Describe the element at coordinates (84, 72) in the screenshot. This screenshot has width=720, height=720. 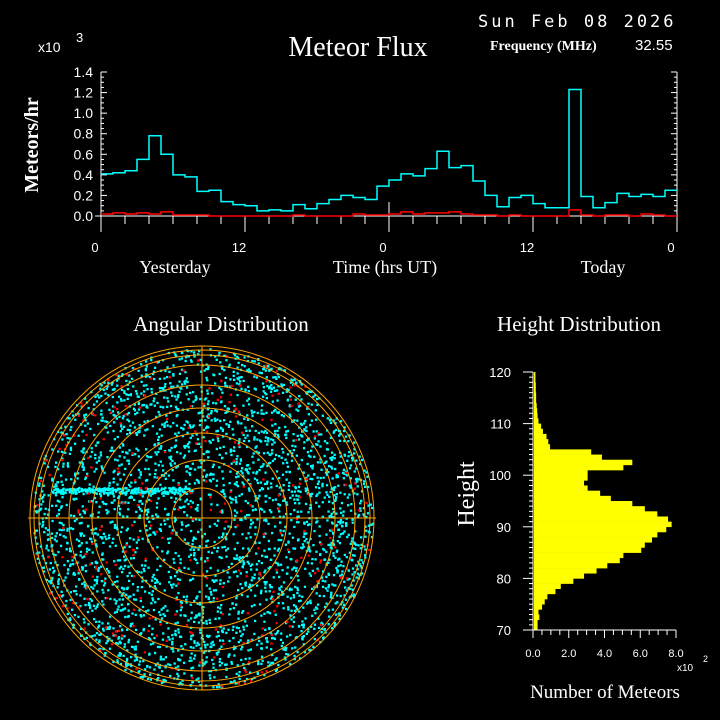
I see `y-tick-label: 1.4` at that location.